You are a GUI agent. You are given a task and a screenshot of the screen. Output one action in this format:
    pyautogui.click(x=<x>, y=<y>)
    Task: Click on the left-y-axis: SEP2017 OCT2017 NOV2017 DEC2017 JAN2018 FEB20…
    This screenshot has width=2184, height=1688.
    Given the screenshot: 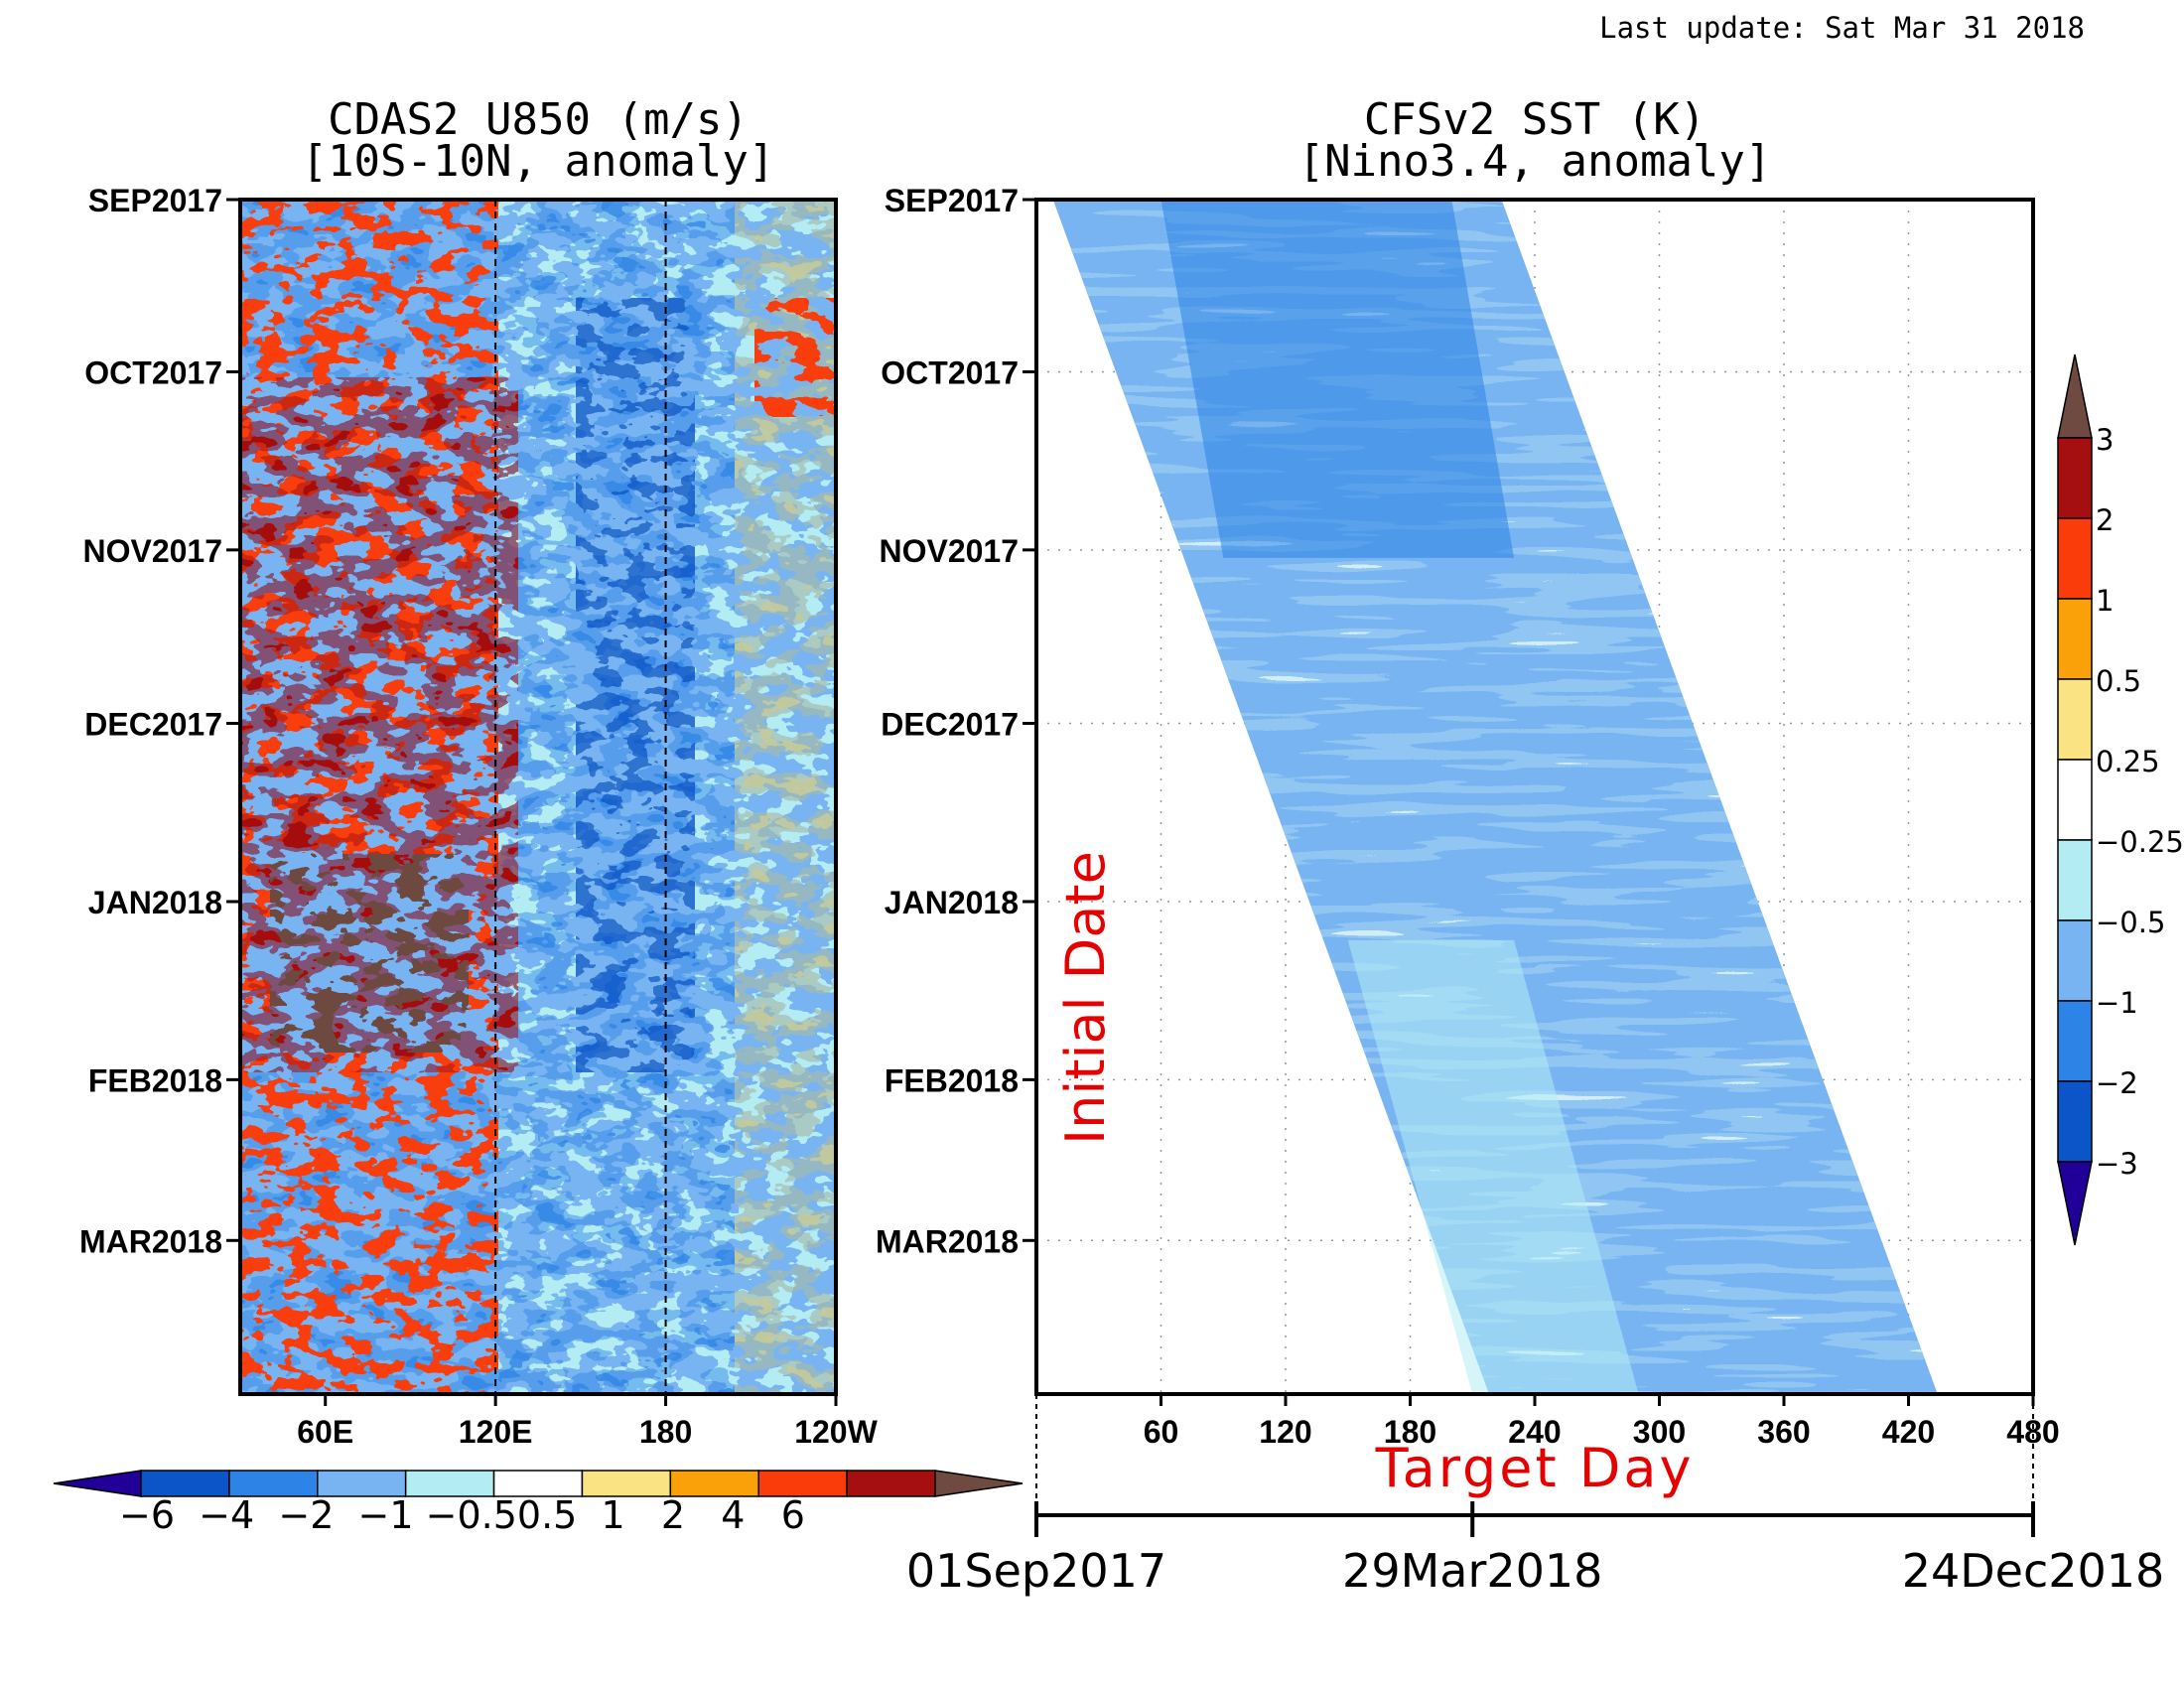 What is the action you would take?
    pyautogui.click(x=159, y=721)
    